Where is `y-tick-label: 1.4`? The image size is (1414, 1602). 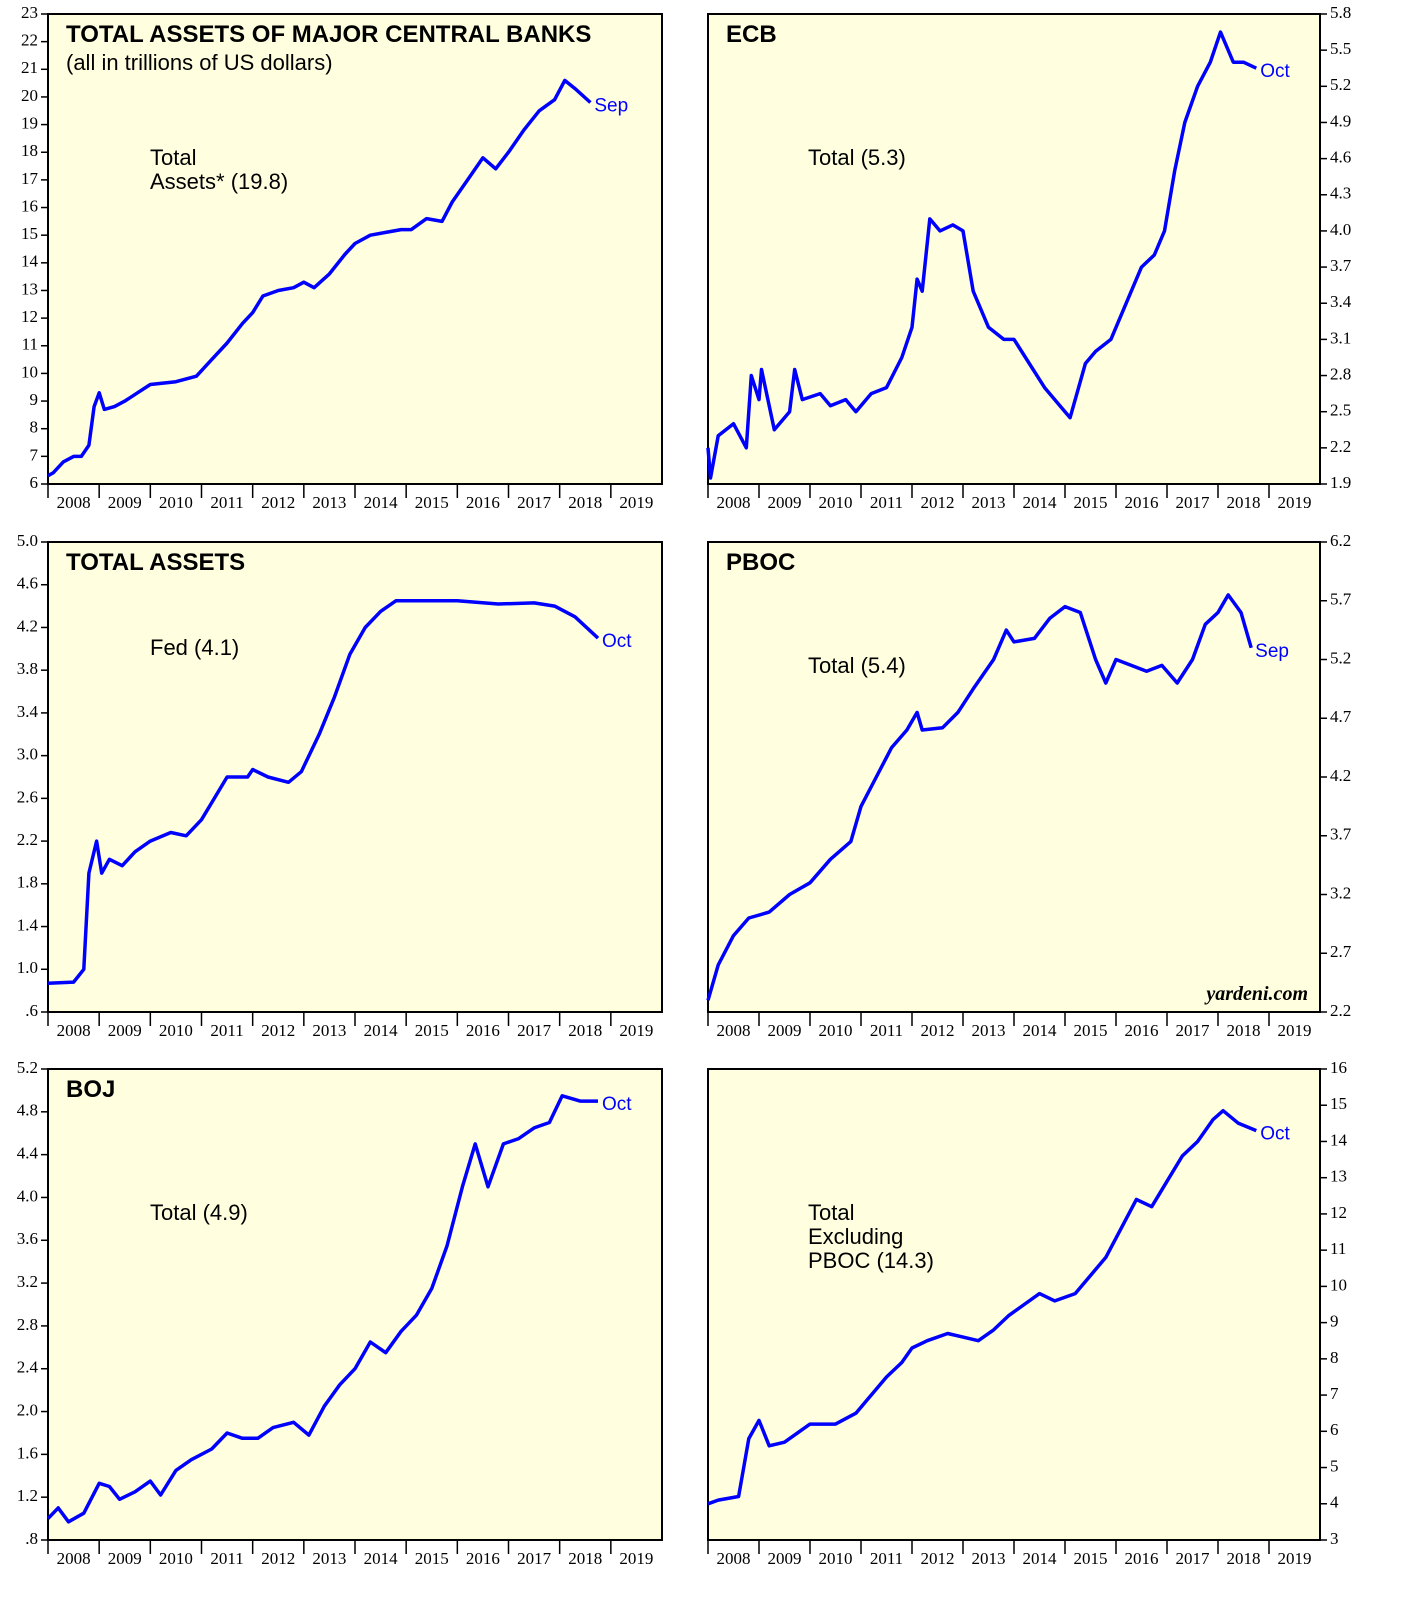
y-tick-label: 1.4 is located at coordinates (28, 924).